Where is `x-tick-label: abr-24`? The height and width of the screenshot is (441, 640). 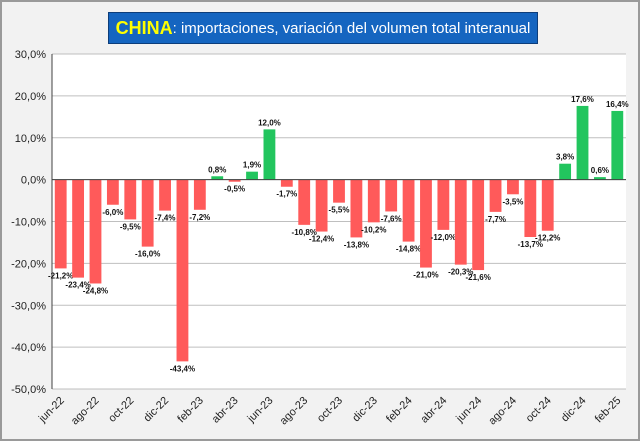 x-tick-label: abr-24 is located at coordinates (434, 410).